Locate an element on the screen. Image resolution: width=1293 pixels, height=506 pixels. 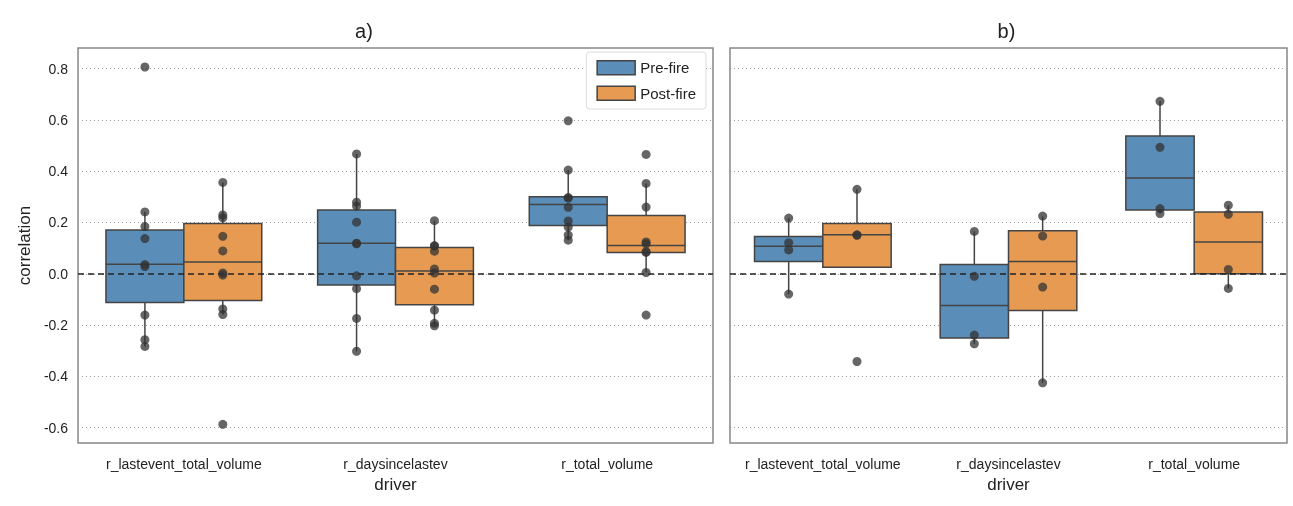
y-tick-label: 0.0 is located at coordinates (58, 273).